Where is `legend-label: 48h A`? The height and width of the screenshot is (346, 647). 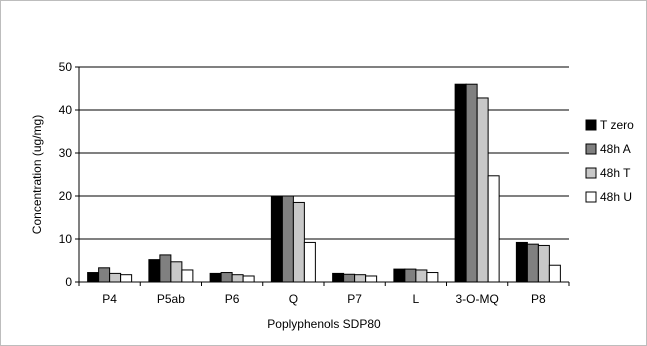
legend-label: 48h A is located at coordinates (615, 149).